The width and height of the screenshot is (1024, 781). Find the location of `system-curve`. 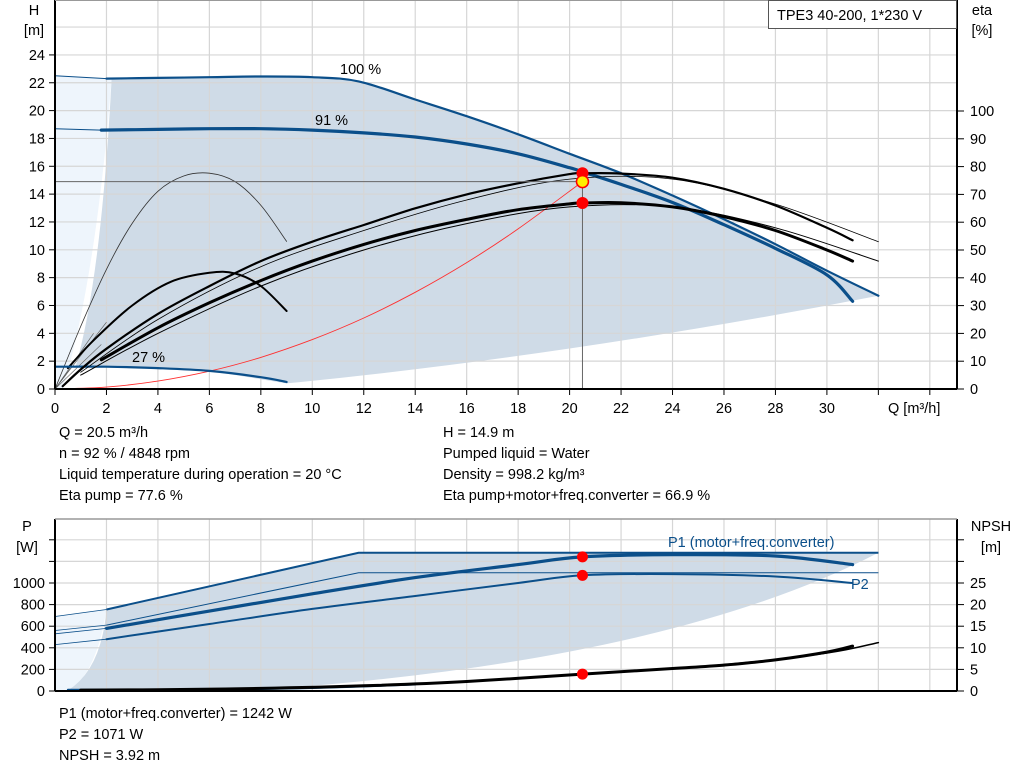

system-curve is located at coordinates (318, 285).